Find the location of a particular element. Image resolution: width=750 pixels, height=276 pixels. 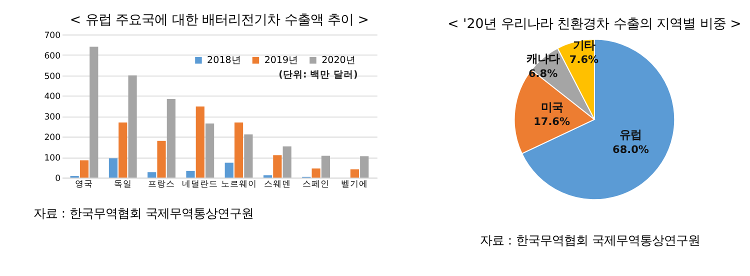

data-label: 17.6% is located at coordinates (552, 122).